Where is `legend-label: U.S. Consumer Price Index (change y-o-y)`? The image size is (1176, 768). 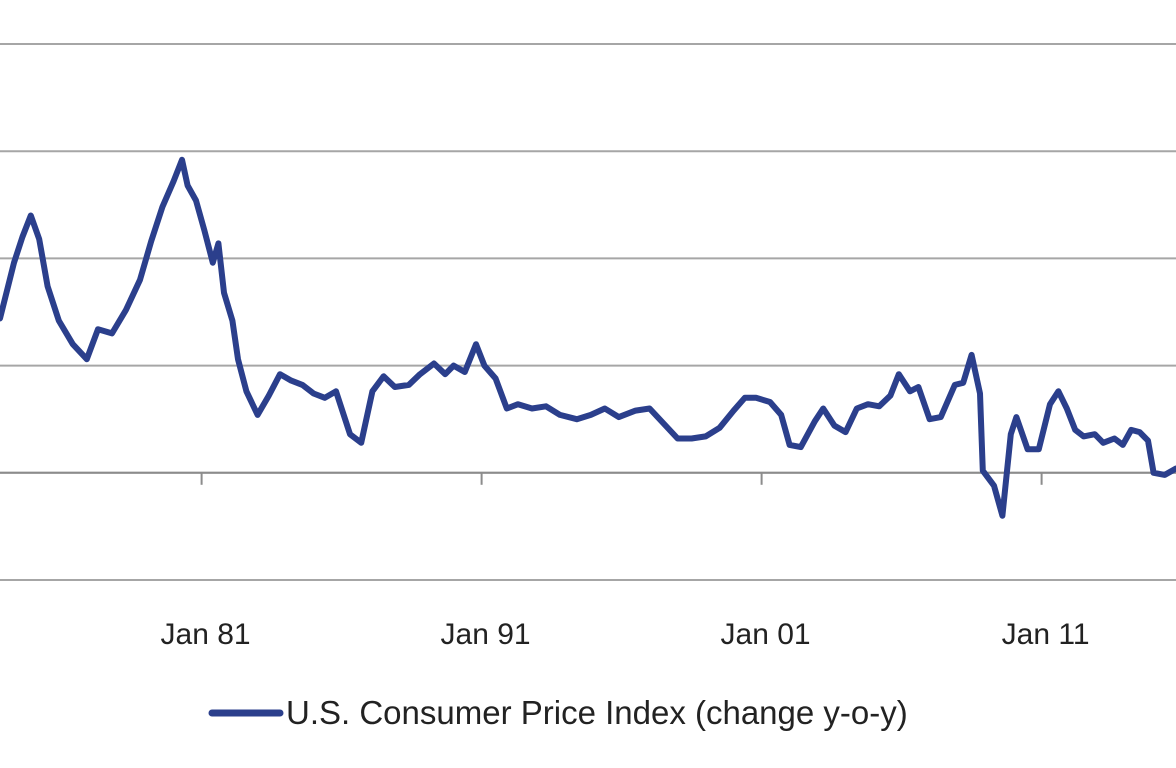 legend-label: U.S. Consumer Price Index (change y-o-y) is located at coordinates (597, 712).